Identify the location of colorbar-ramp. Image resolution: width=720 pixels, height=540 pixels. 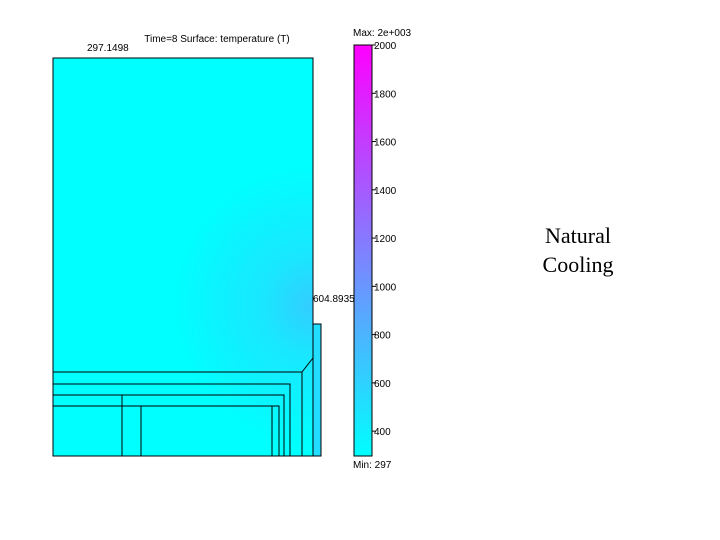
(363, 250).